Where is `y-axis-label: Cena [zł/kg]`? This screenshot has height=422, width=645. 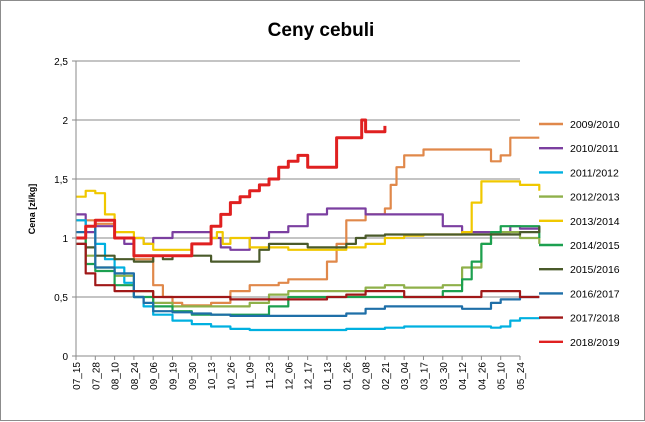
y-axis-label: Cena [zł/kg] is located at coordinates (32, 209).